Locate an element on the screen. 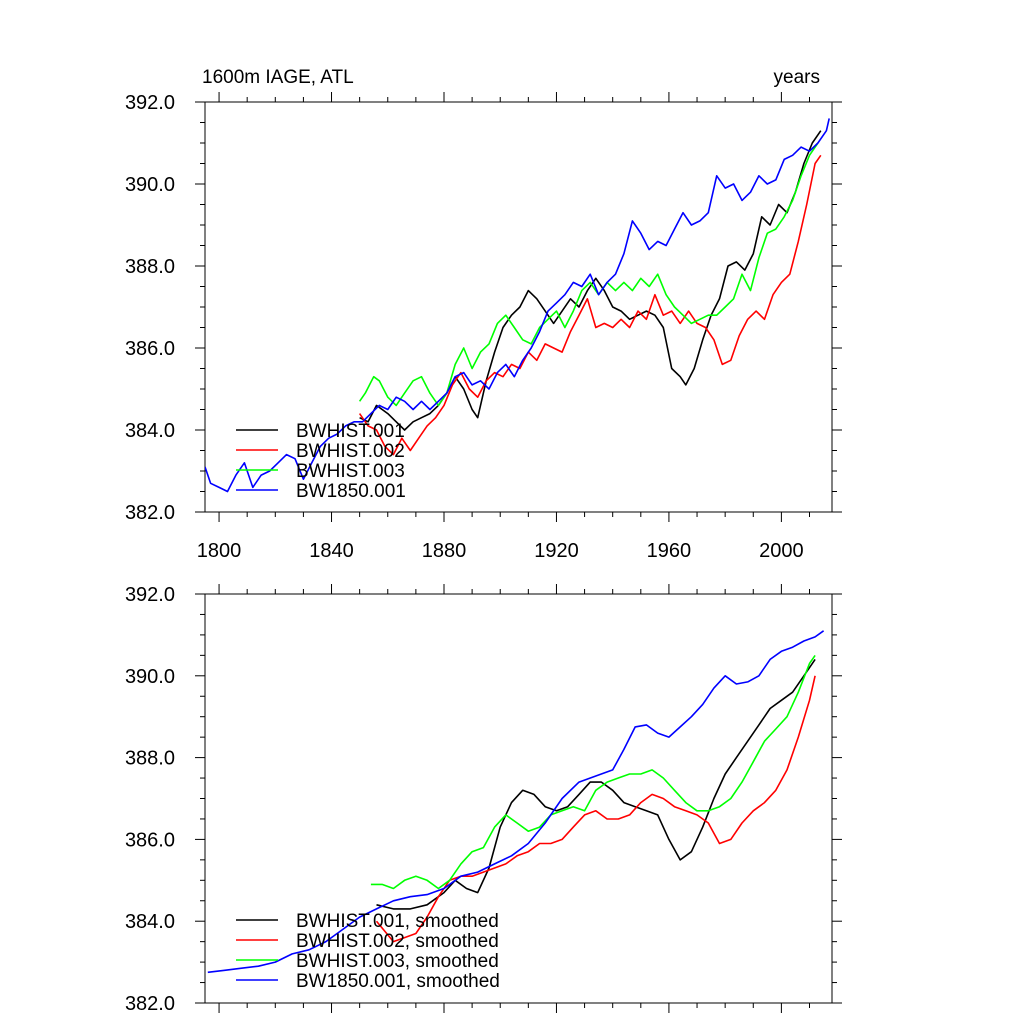  legend-label: BWHIST.002, smoothed is located at coordinates (397, 941).